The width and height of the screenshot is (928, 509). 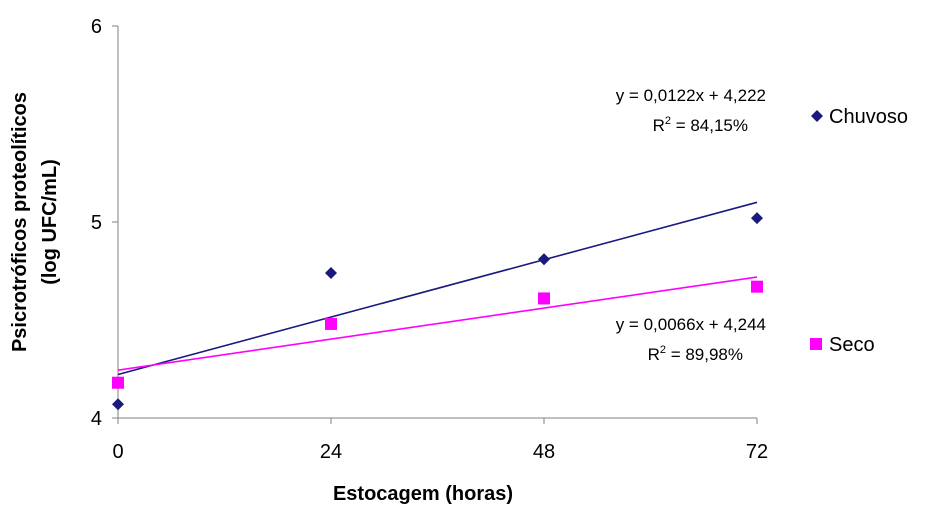 I want to click on legend-marker-chuvoso, so click(x=817, y=116).